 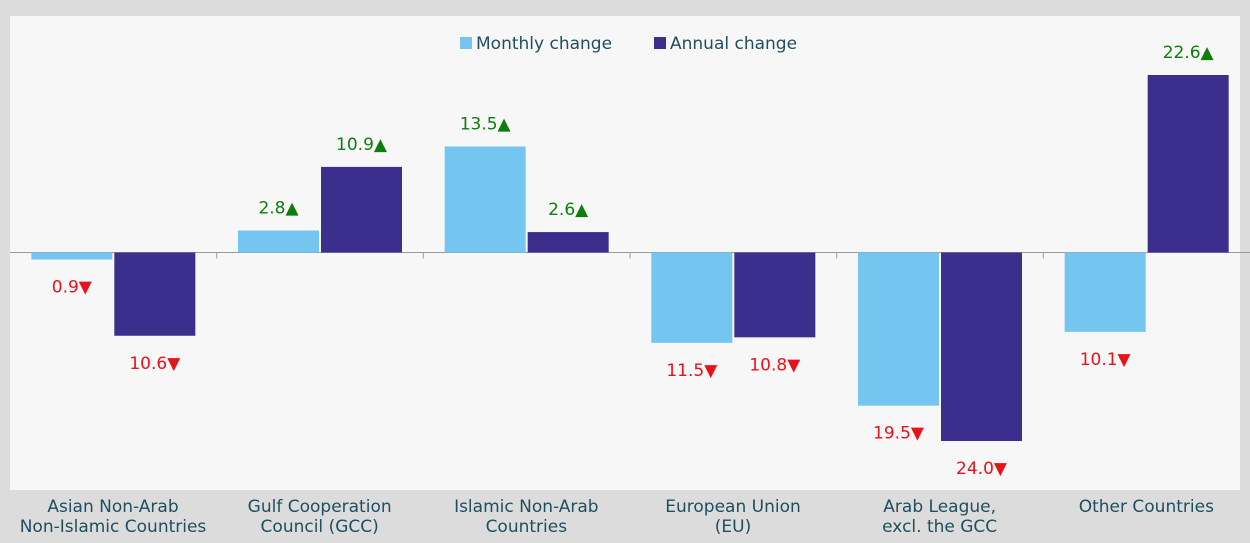 I want to click on data-label: 13.5▲, so click(x=486, y=124).